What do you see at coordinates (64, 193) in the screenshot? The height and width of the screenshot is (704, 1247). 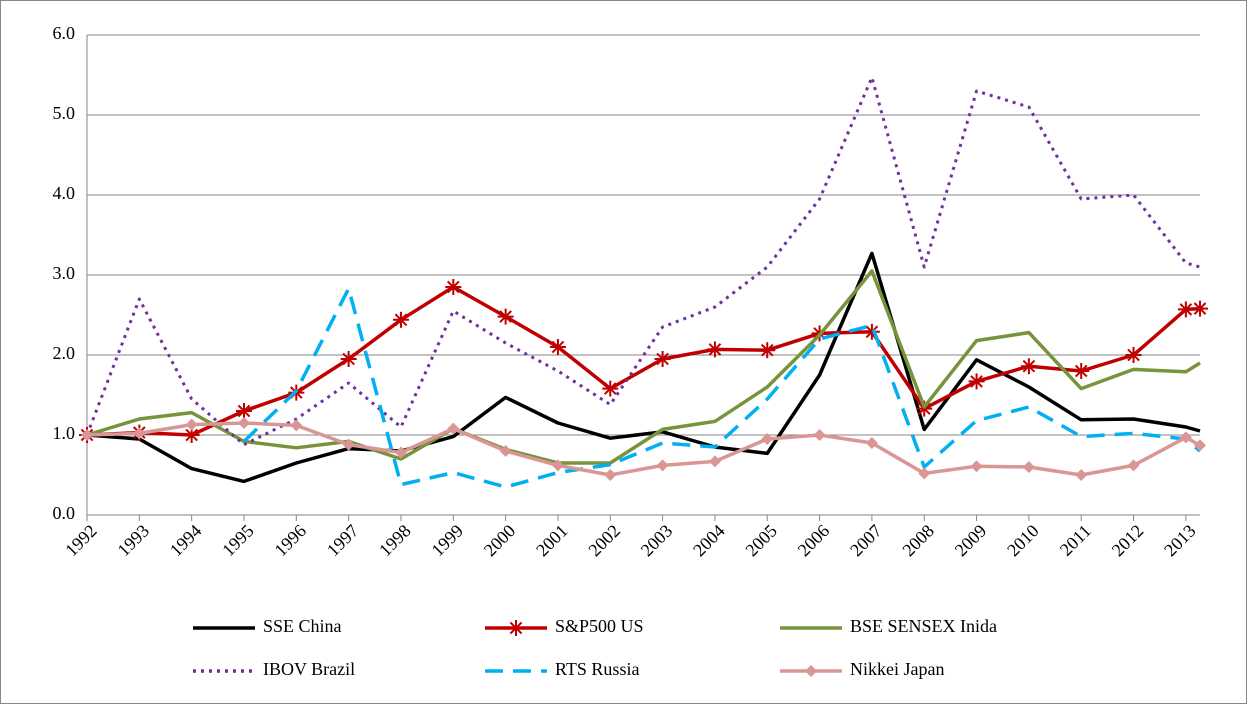 I see `y-tick-label: 4.0` at bounding box center [64, 193].